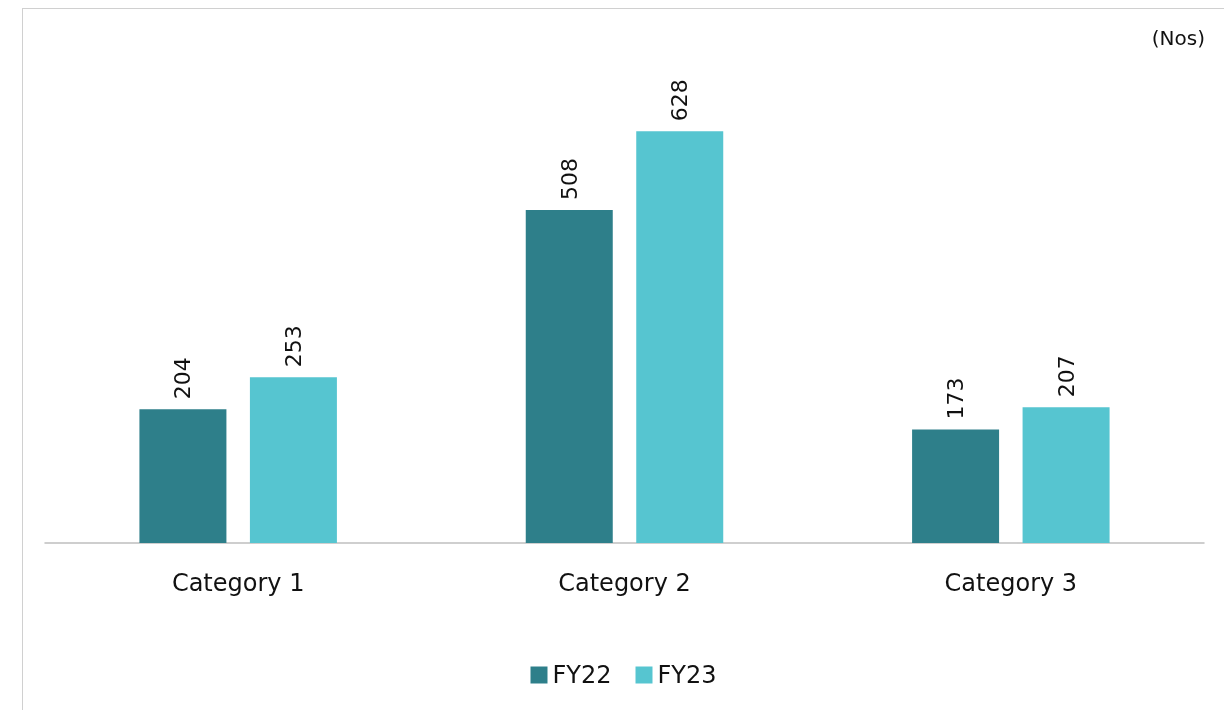 The width and height of the screenshot is (1224, 710). What do you see at coordinates (680, 100) in the screenshot?
I see `data-label: 628` at bounding box center [680, 100].